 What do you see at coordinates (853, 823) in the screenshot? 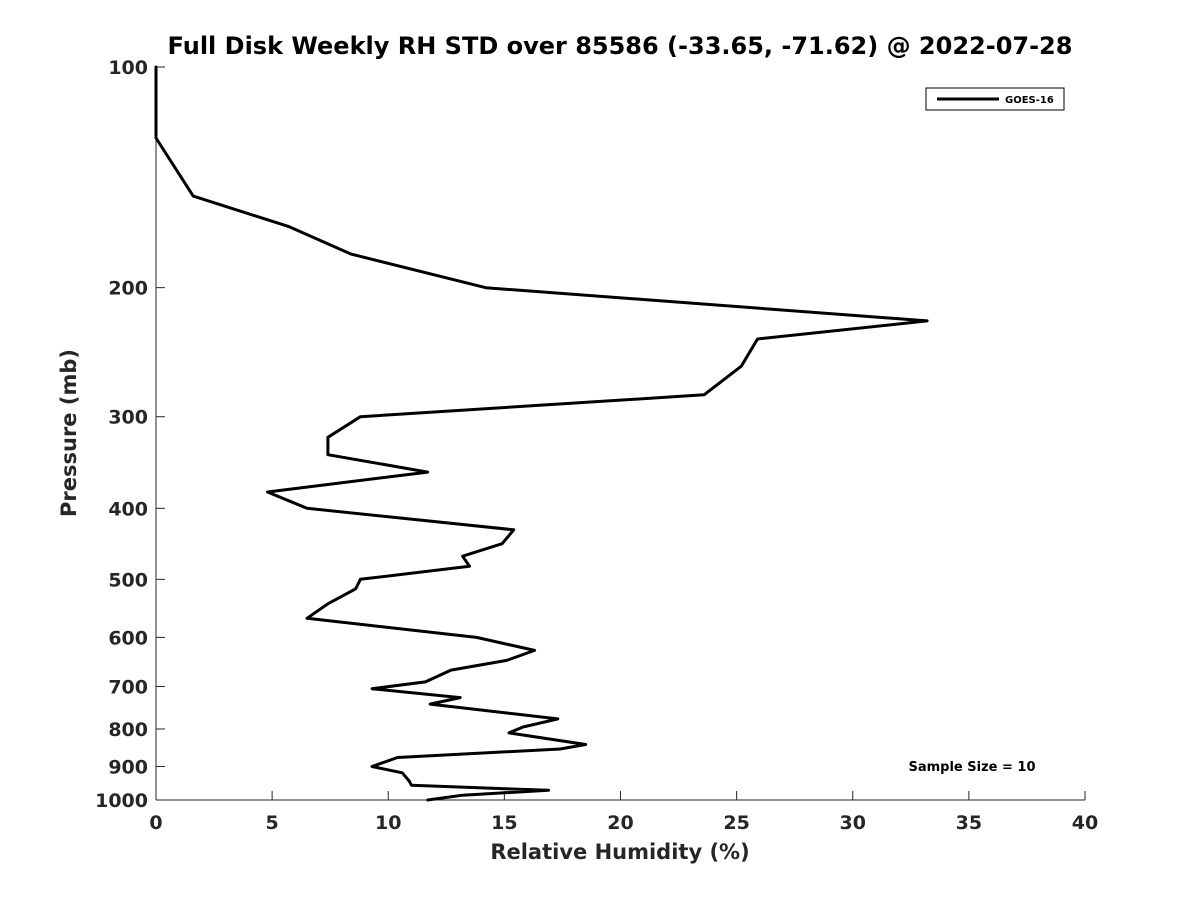
I see `x-tick-label: 30` at bounding box center [853, 823].